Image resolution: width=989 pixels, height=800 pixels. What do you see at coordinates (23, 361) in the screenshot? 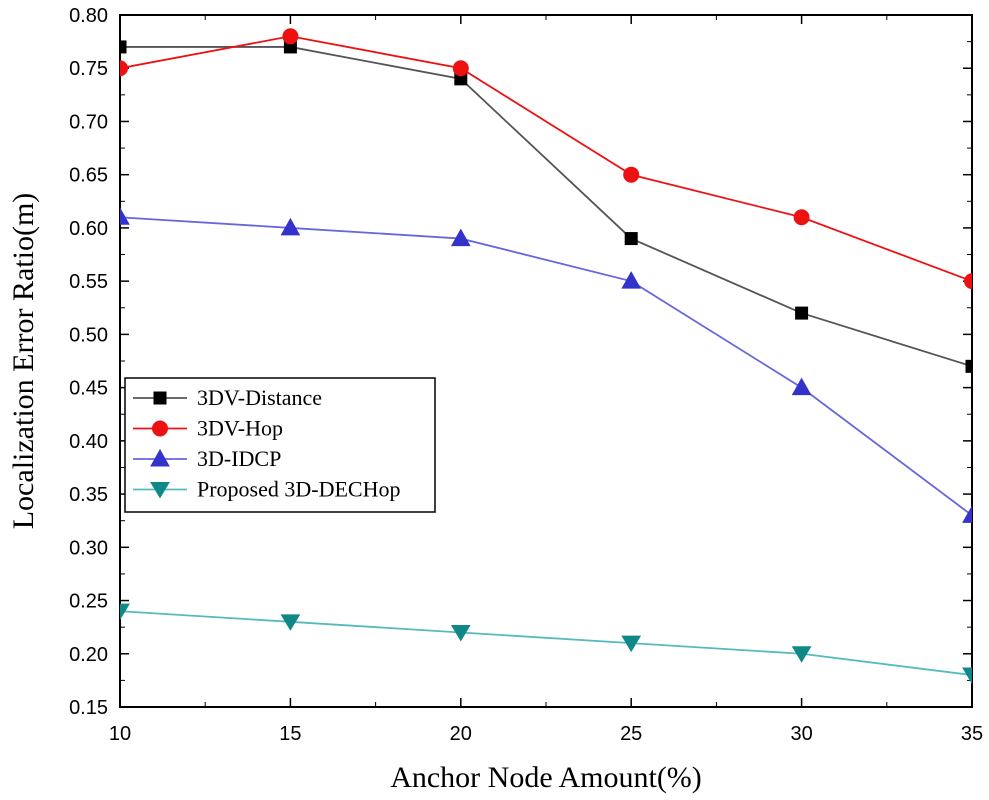
I see `y-axis-title: Localization Error Ratio(m)` at bounding box center [23, 361].